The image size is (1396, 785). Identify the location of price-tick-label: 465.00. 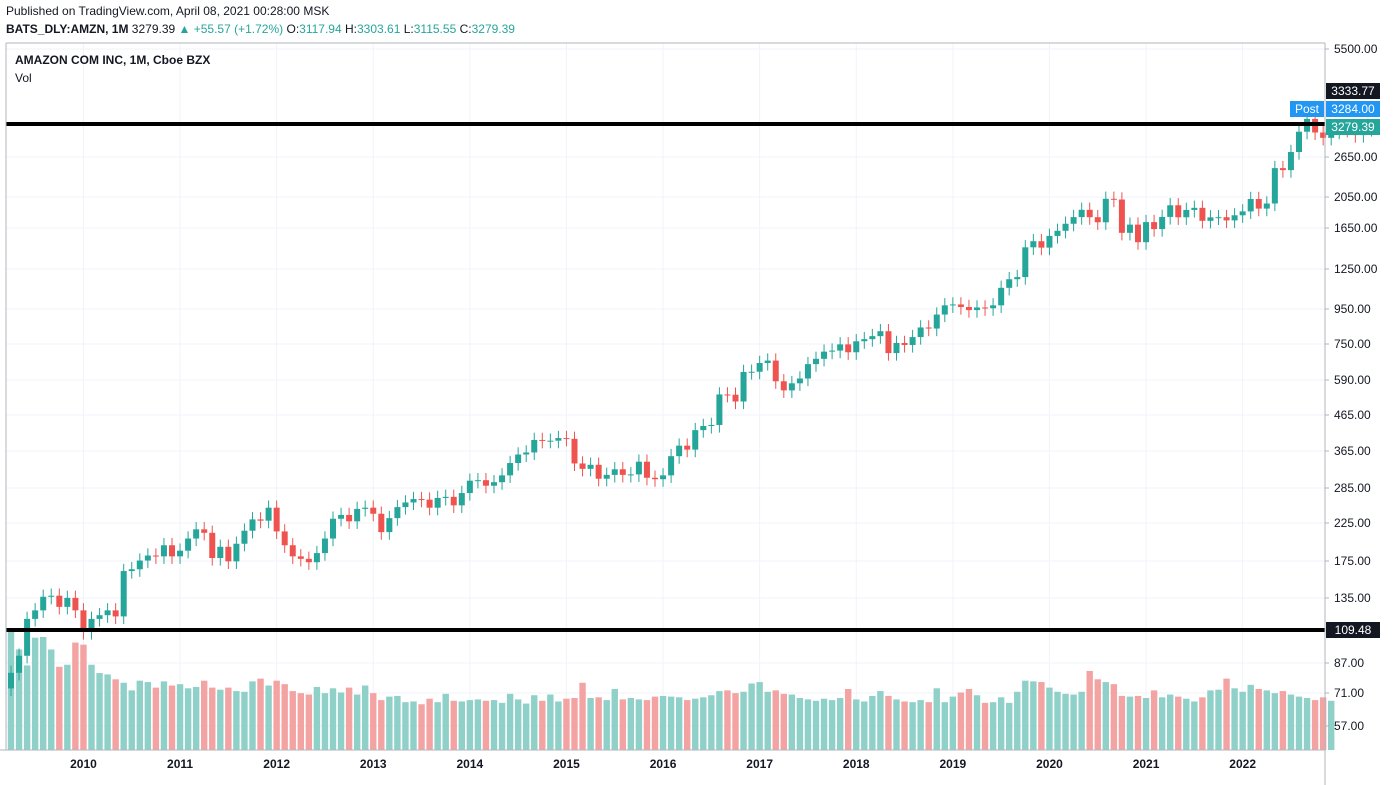
(1352, 415).